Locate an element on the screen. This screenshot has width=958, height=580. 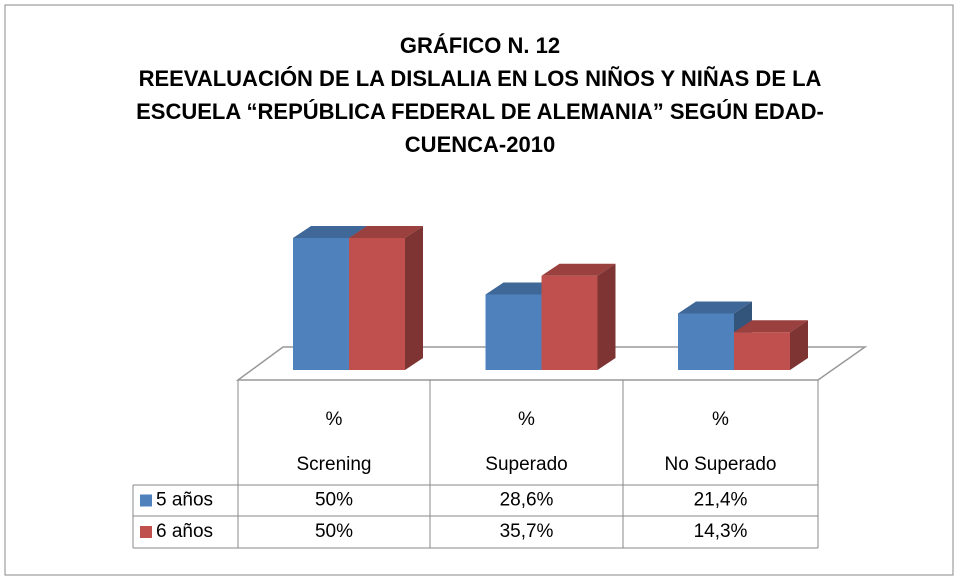
data-label: 21,4% is located at coordinates (721, 500).